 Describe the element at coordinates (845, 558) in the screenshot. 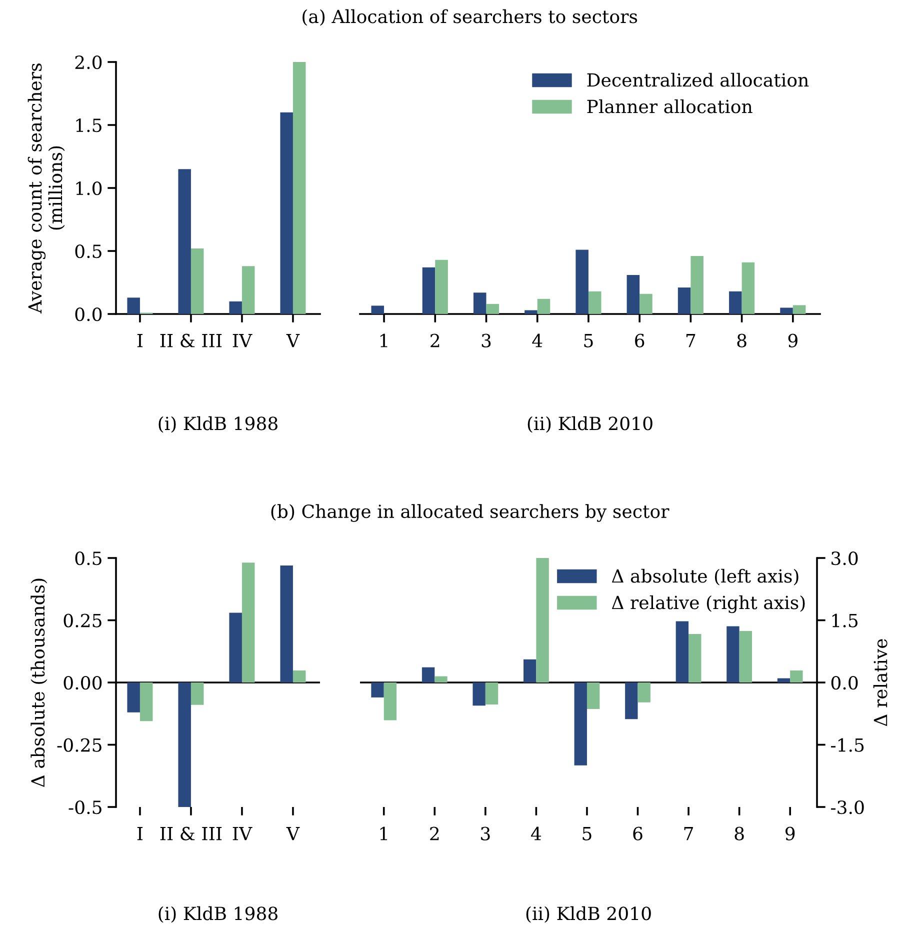

I see `y2-tick-label: 3.0` at that location.